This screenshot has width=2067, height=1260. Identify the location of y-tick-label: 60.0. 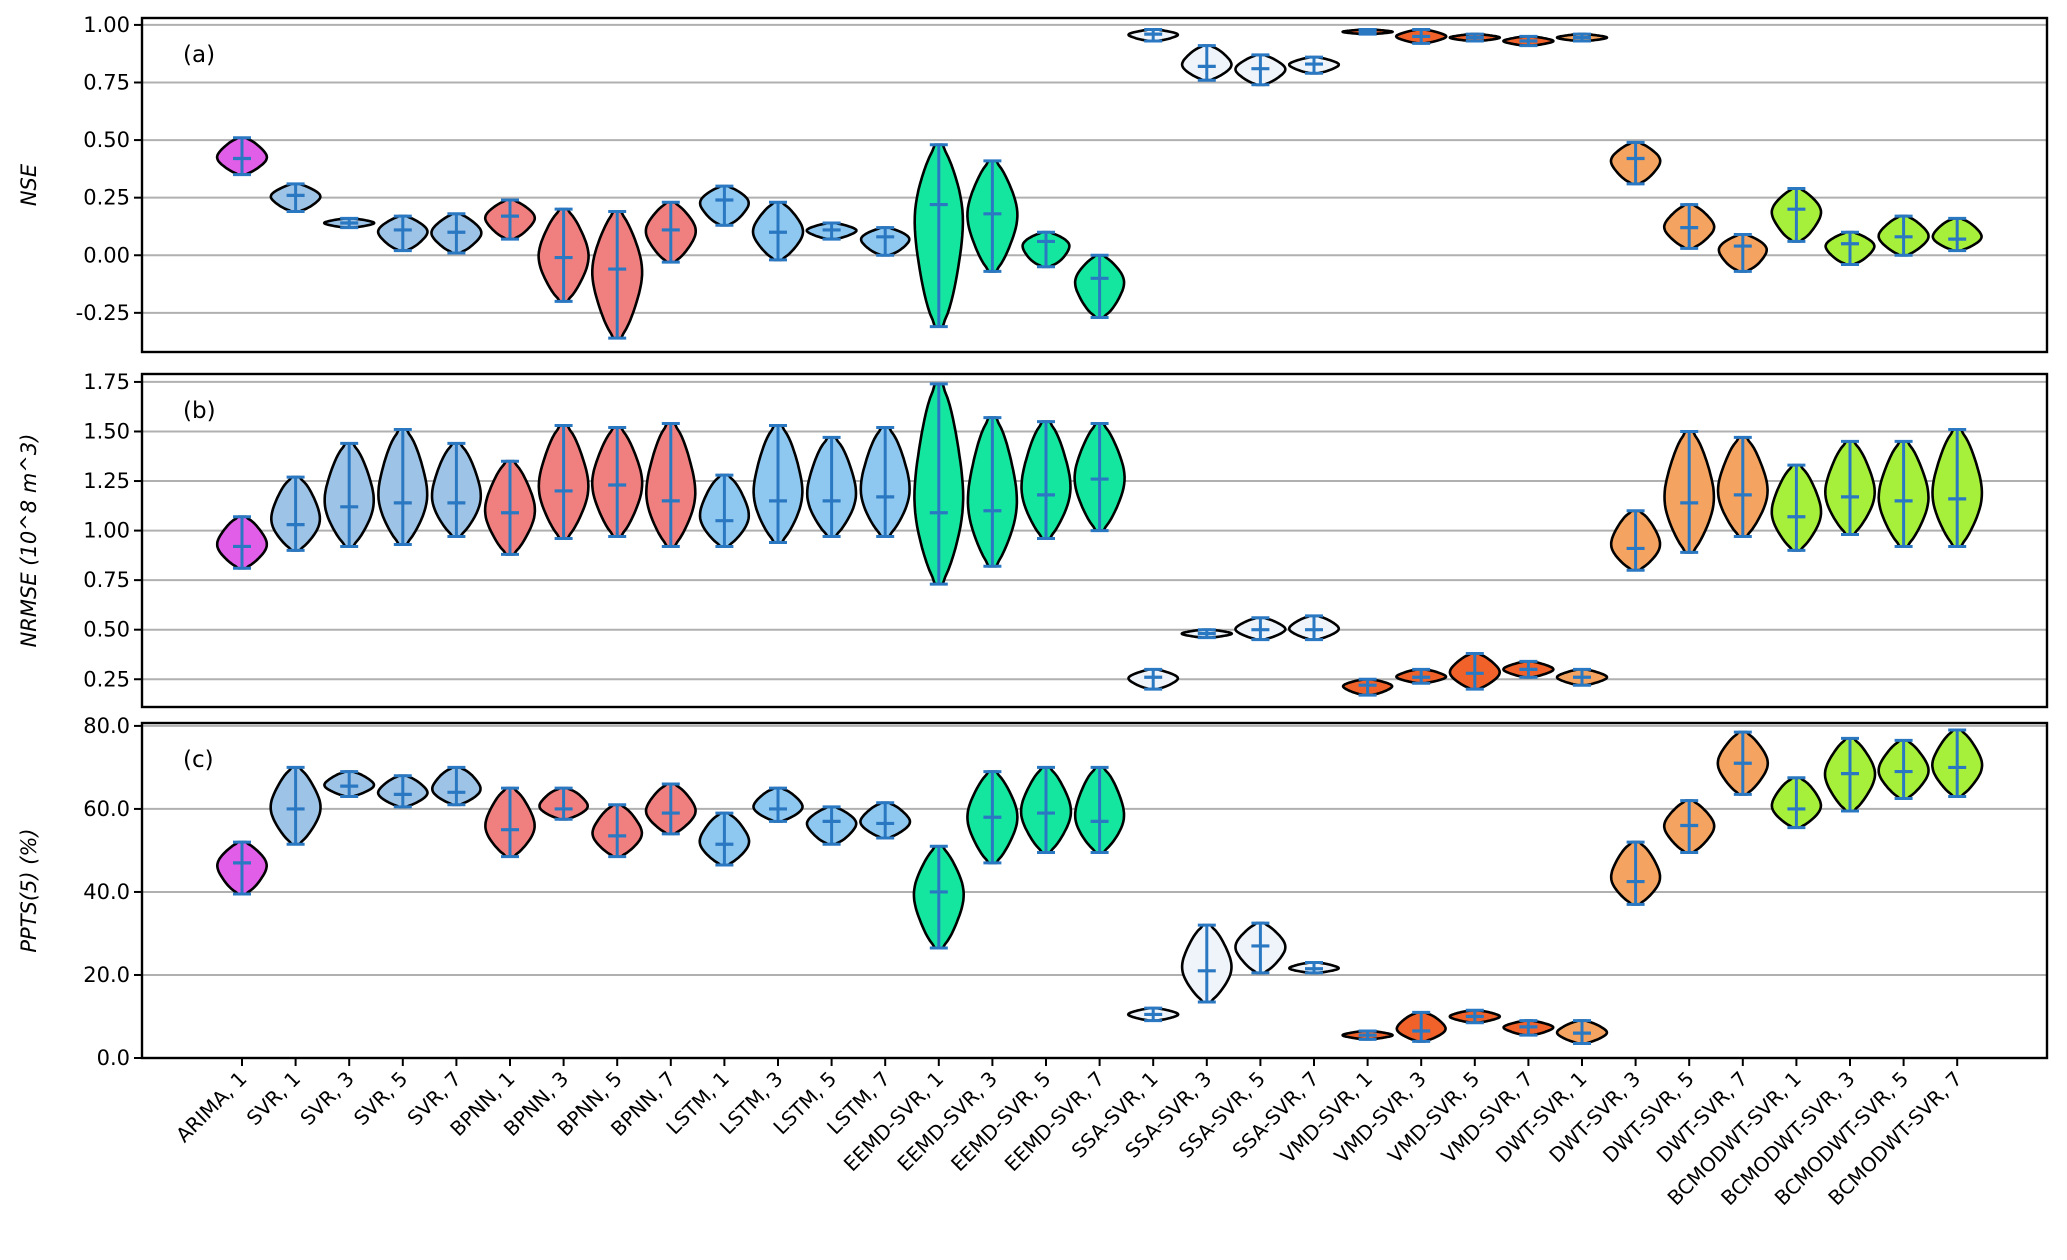
(106, 809).